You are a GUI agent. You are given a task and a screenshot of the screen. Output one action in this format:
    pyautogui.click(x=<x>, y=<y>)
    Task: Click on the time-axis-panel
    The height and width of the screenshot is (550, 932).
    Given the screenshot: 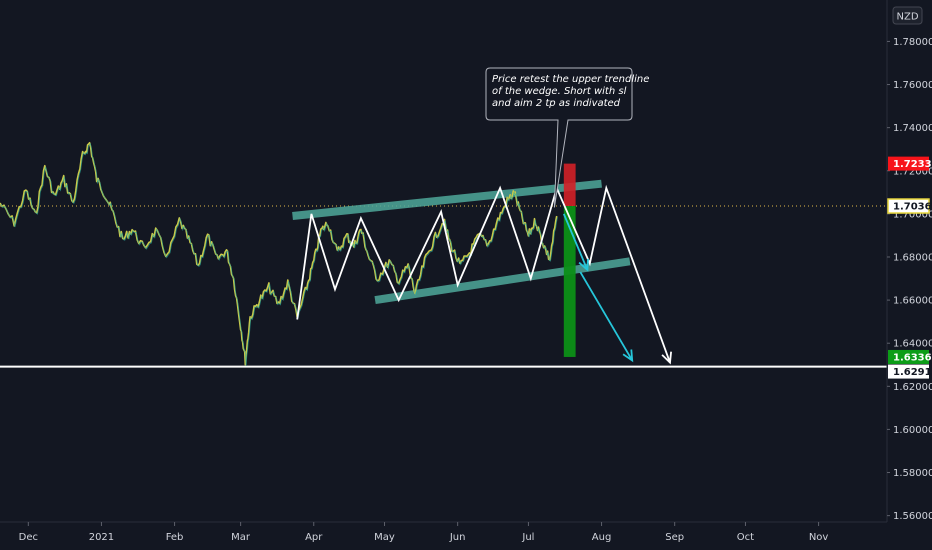 What is the action you would take?
    pyautogui.click(x=443, y=536)
    